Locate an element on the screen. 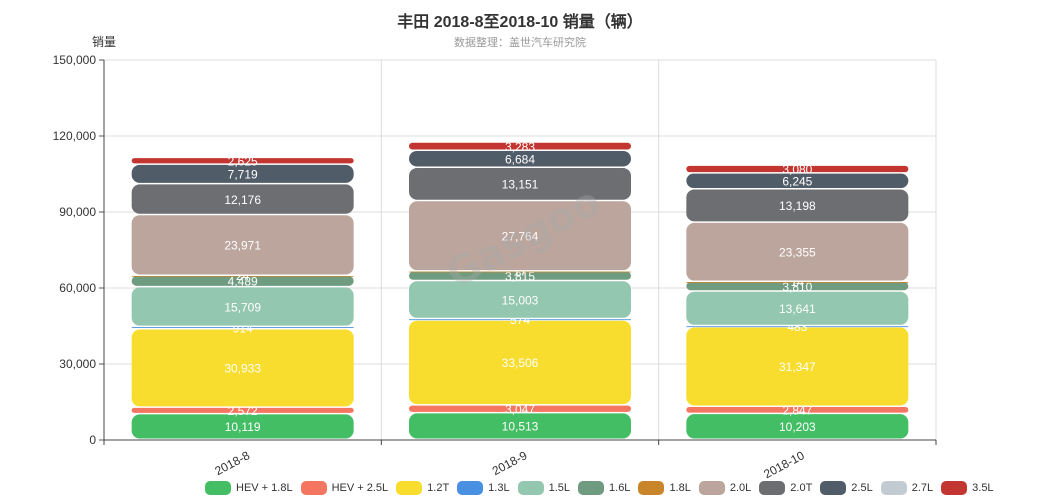  legend-item: 1.6L is located at coordinates (604, 488).